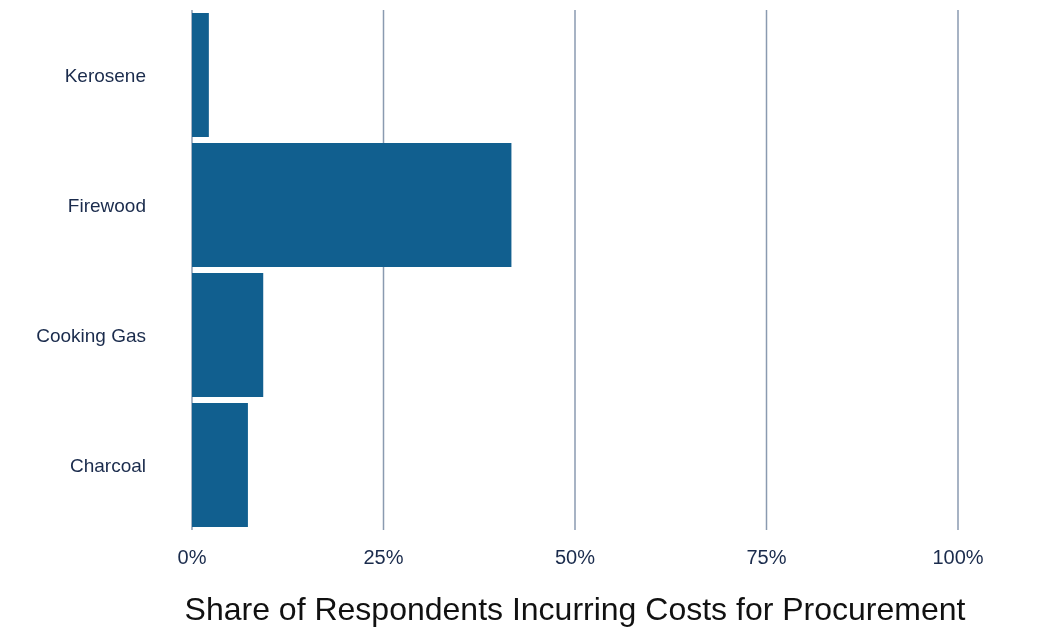 The width and height of the screenshot is (1047, 638). Describe the element at coordinates (958, 557) in the screenshot. I see `x-tick-label: 100%` at that location.